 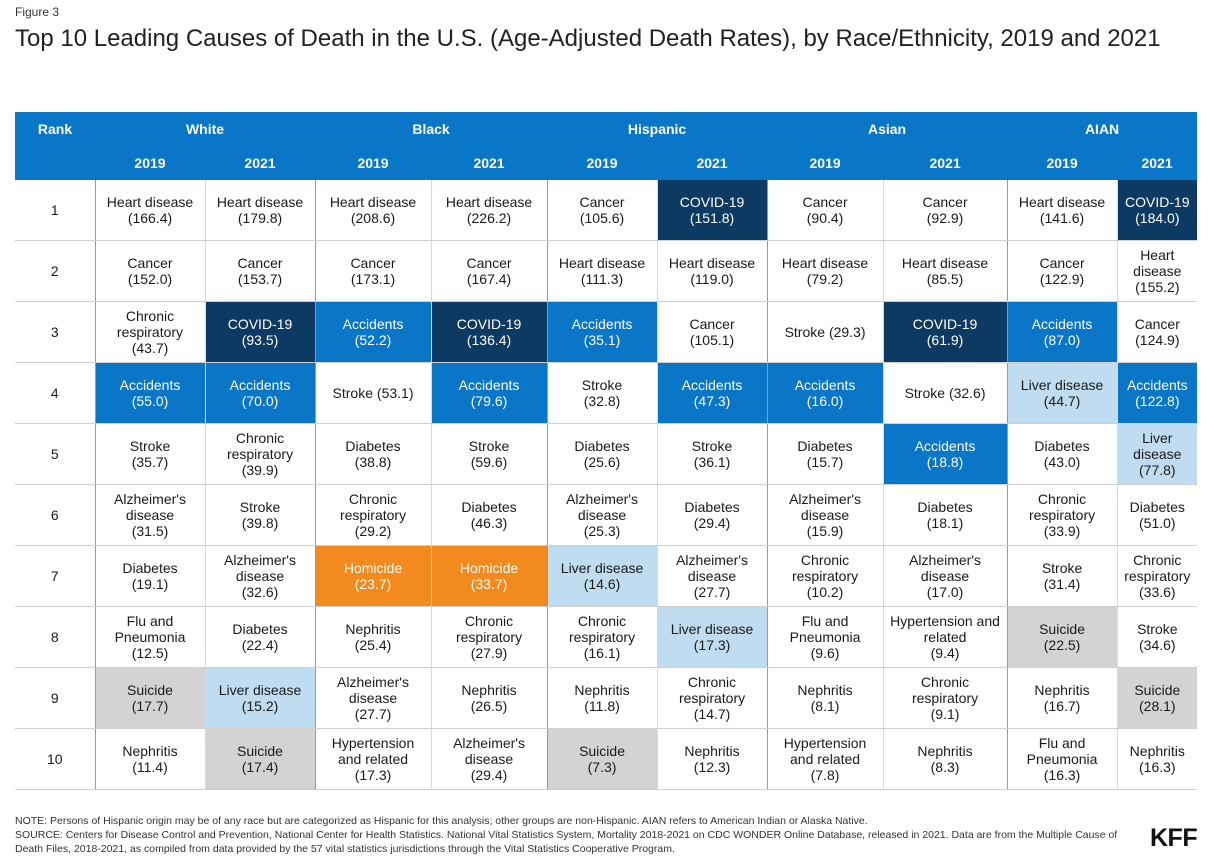 I want to click on kff-logo: KFF, so click(x=1174, y=838).